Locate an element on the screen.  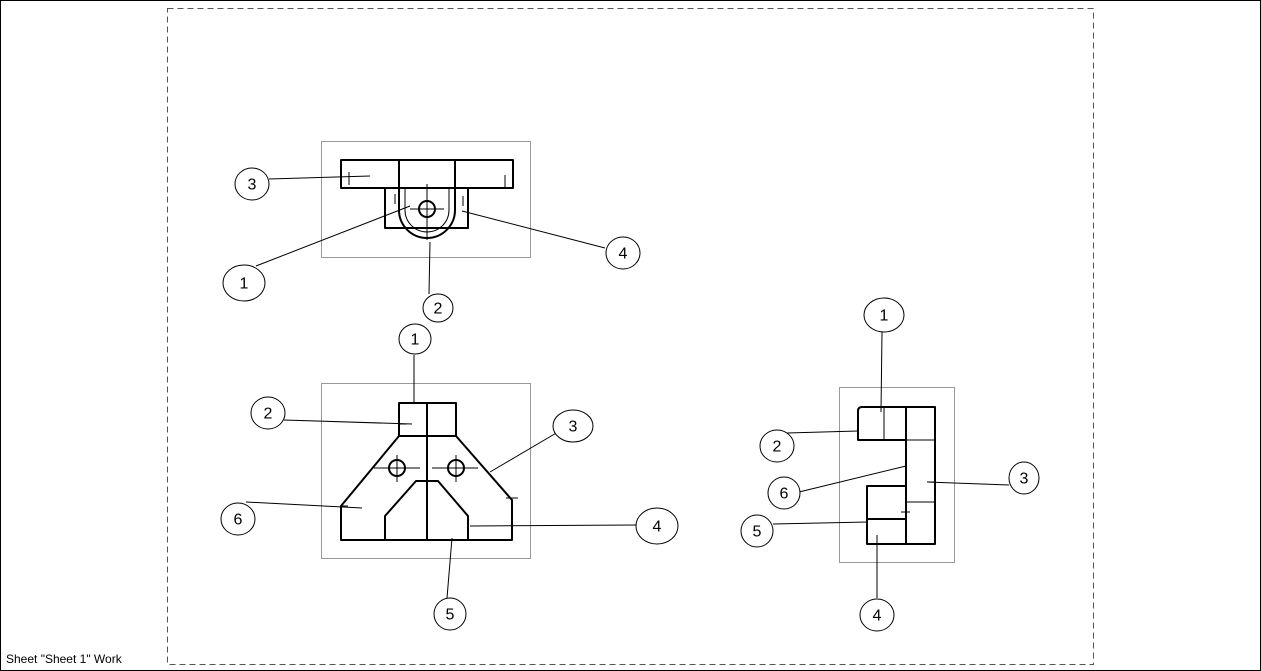
top-view: 3 1 2 4 is located at coordinates (431, 232).